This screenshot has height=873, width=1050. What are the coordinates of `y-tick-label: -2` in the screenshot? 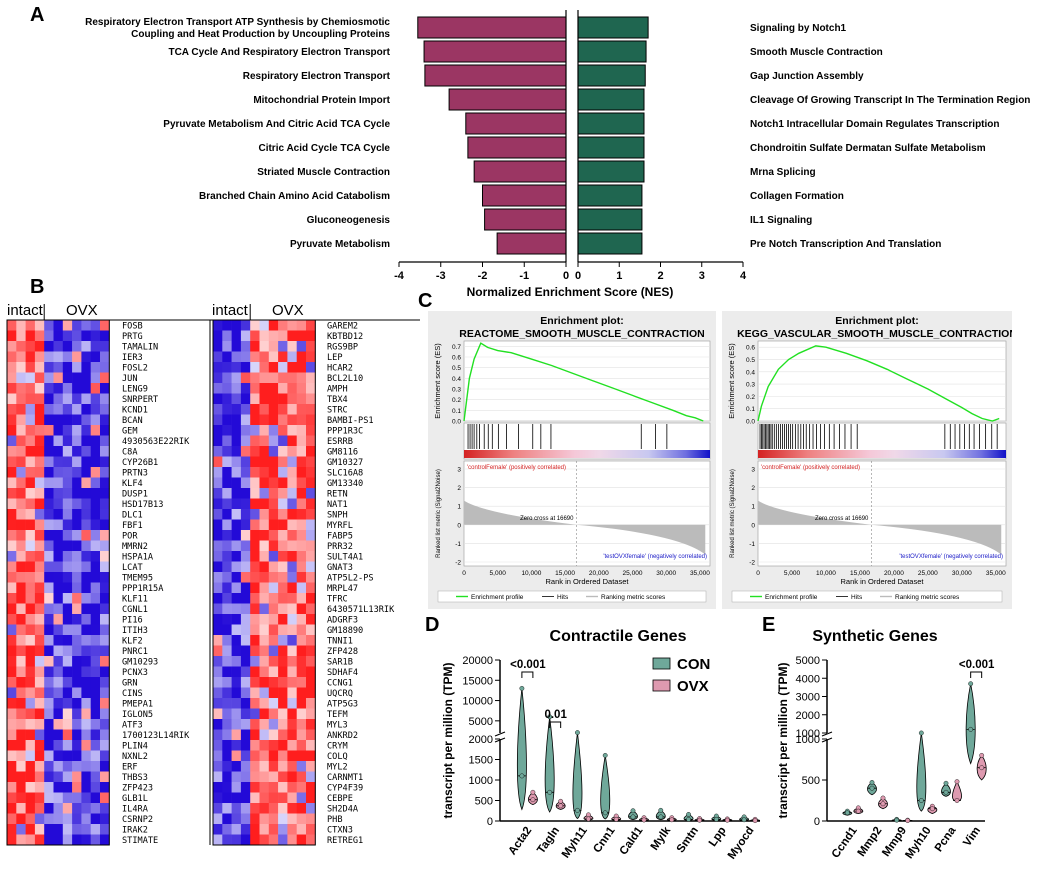 It's located at (752, 563).